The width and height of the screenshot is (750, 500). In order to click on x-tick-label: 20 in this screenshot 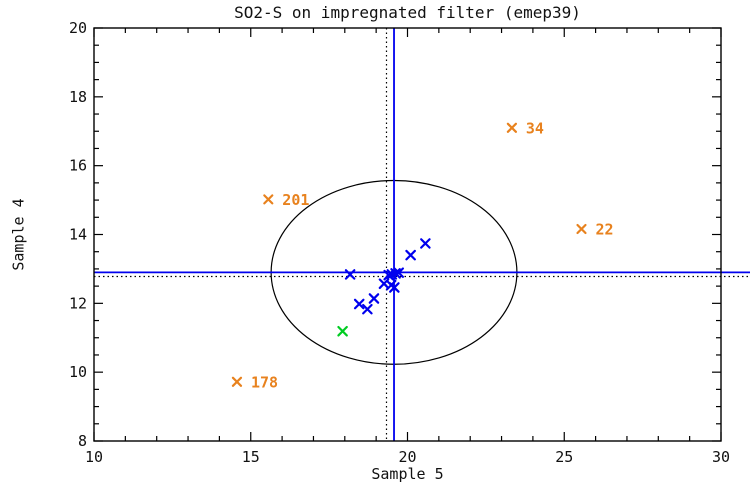, I will do `click(407, 457)`.